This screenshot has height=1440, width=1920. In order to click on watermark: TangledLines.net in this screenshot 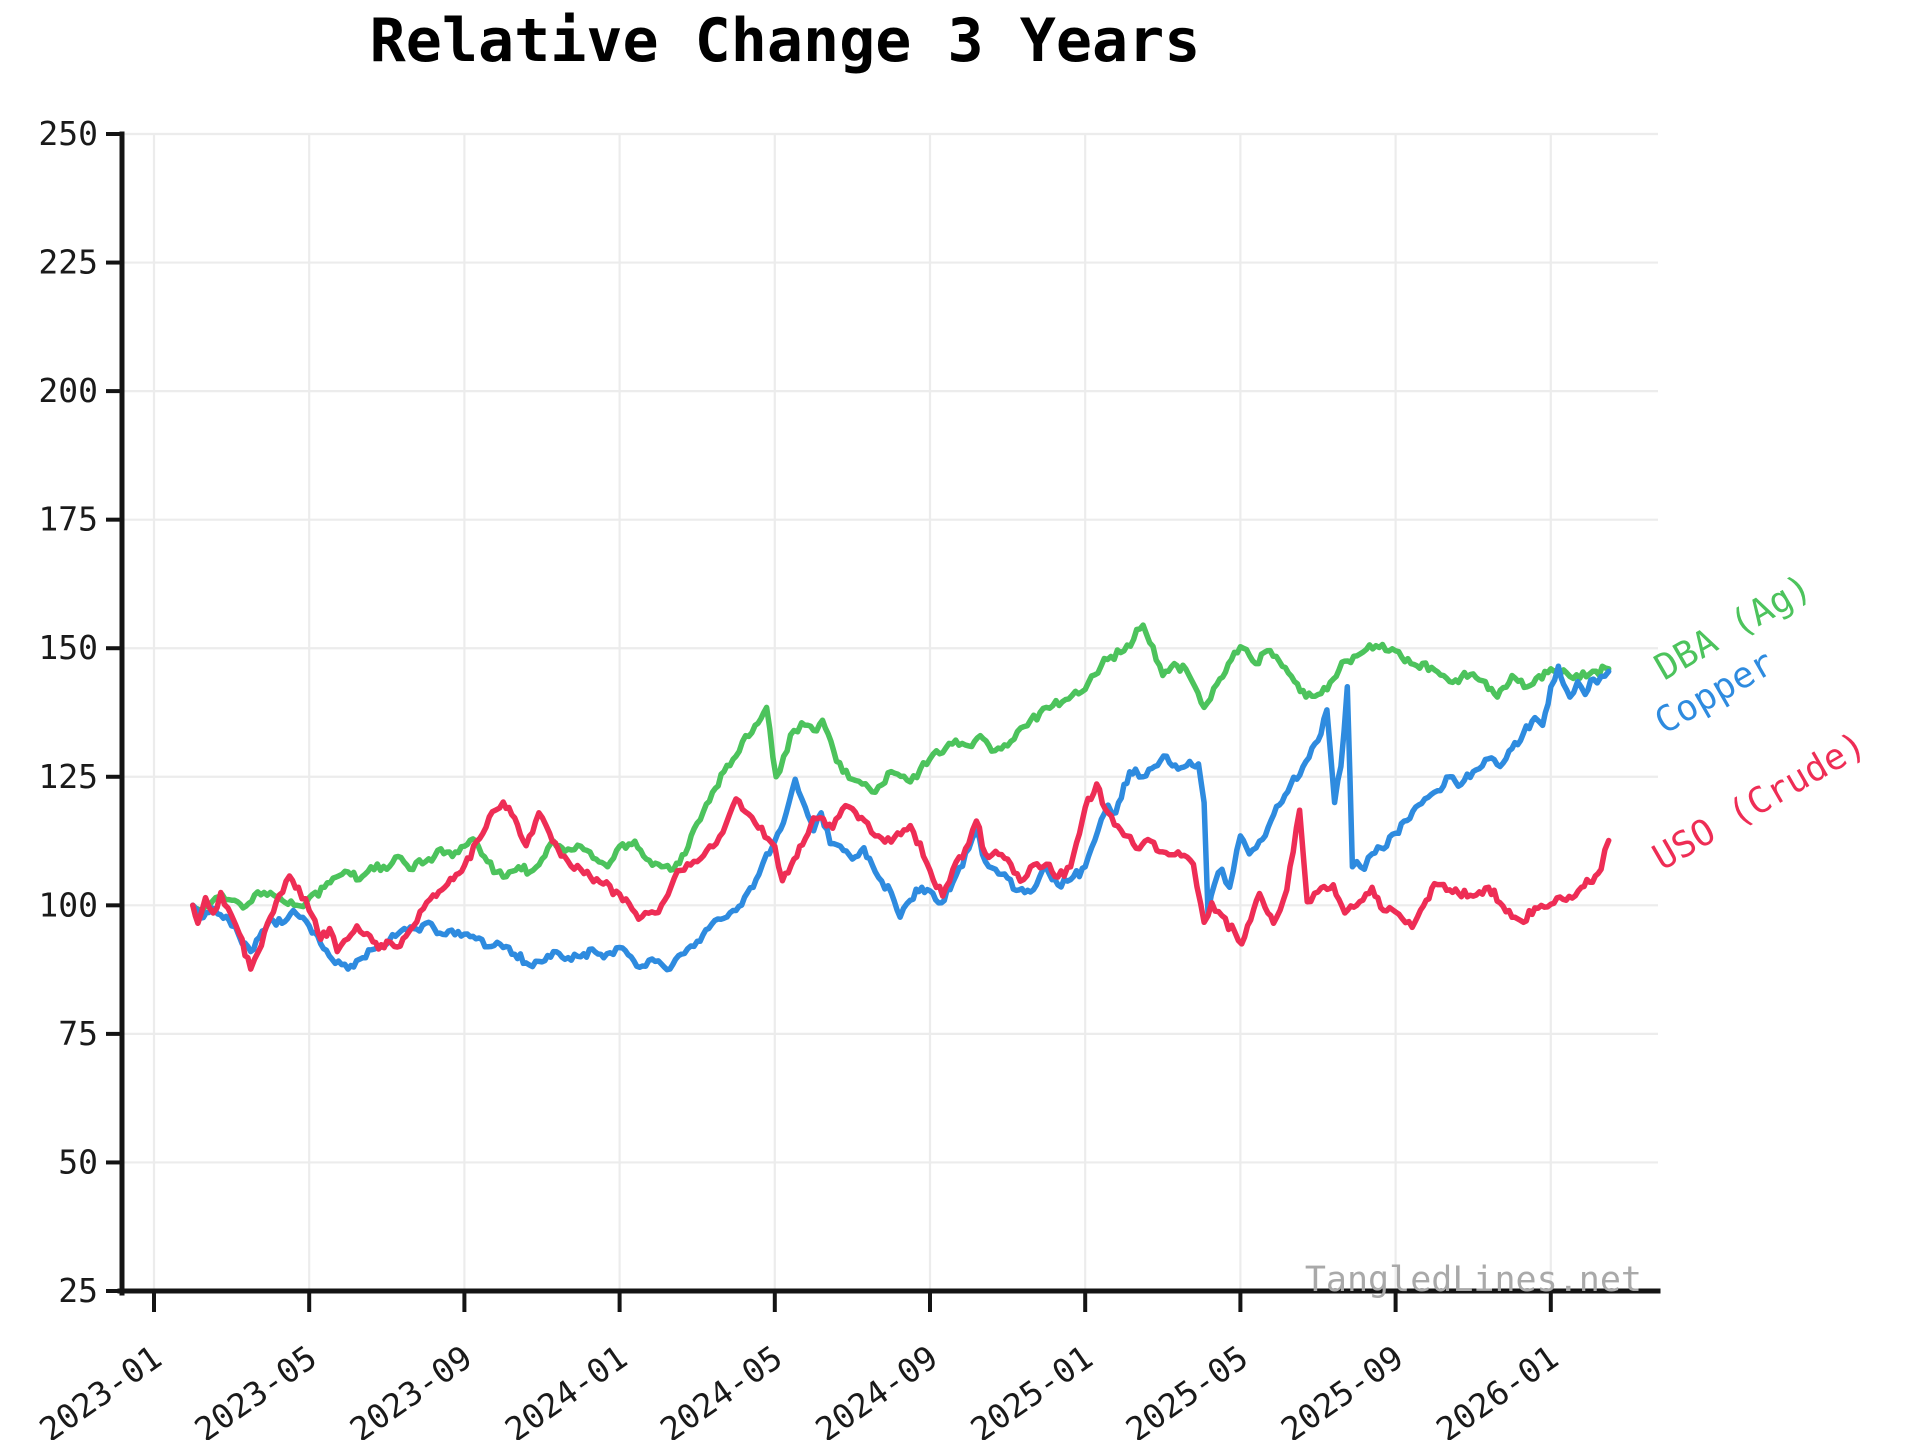, I will do `click(1473, 1280)`.